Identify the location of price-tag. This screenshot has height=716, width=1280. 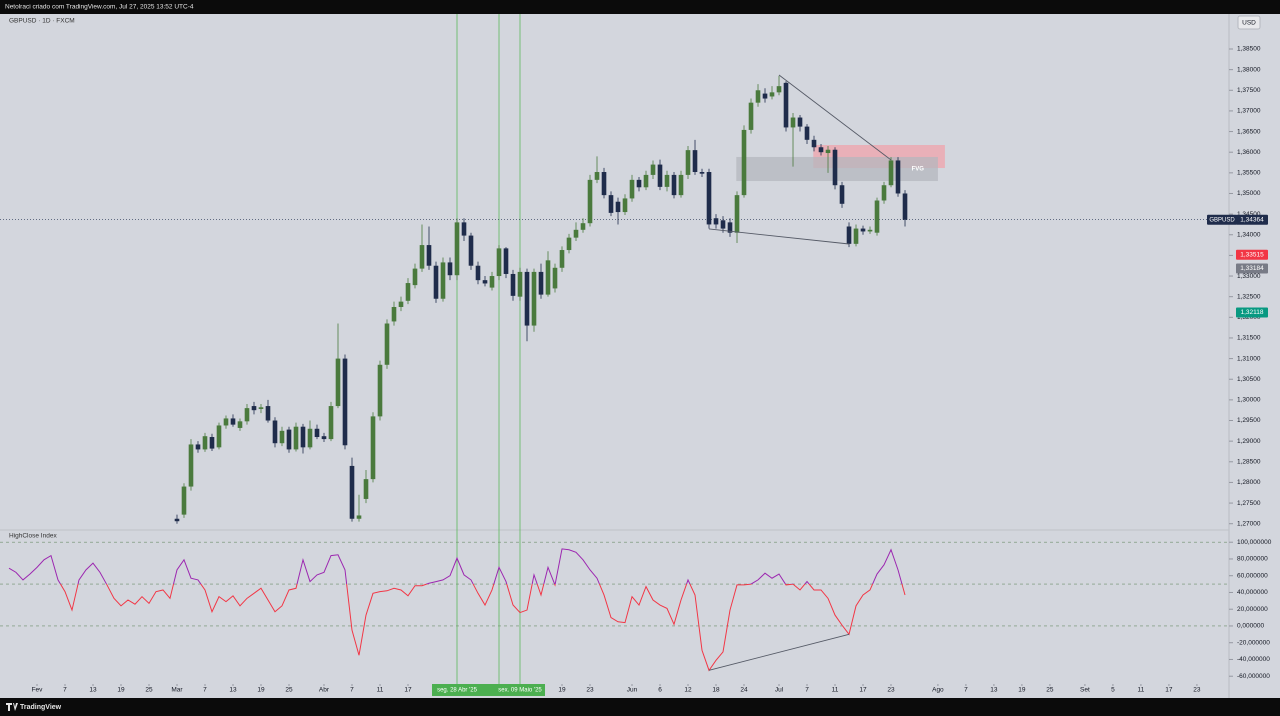
(1252, 219).